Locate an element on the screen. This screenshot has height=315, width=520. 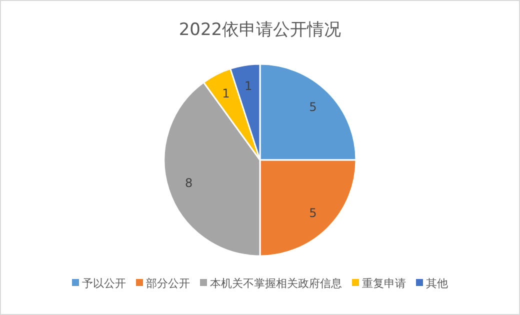
chart-title: 2022依申请公开情况 is located at coordinates (260, 30).